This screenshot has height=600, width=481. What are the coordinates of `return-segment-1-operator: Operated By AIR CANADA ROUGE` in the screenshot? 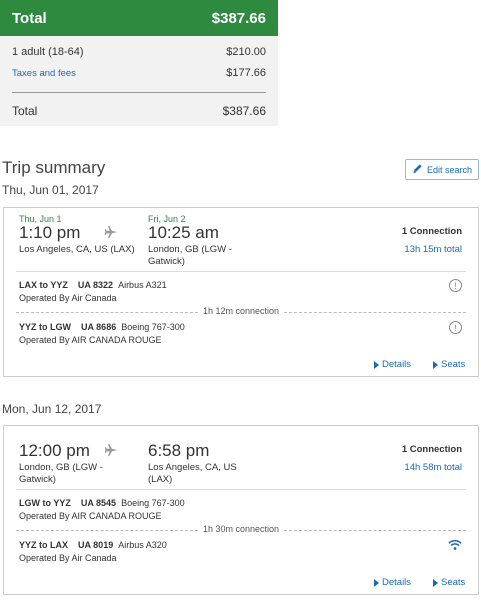 It's located at (90, 516).